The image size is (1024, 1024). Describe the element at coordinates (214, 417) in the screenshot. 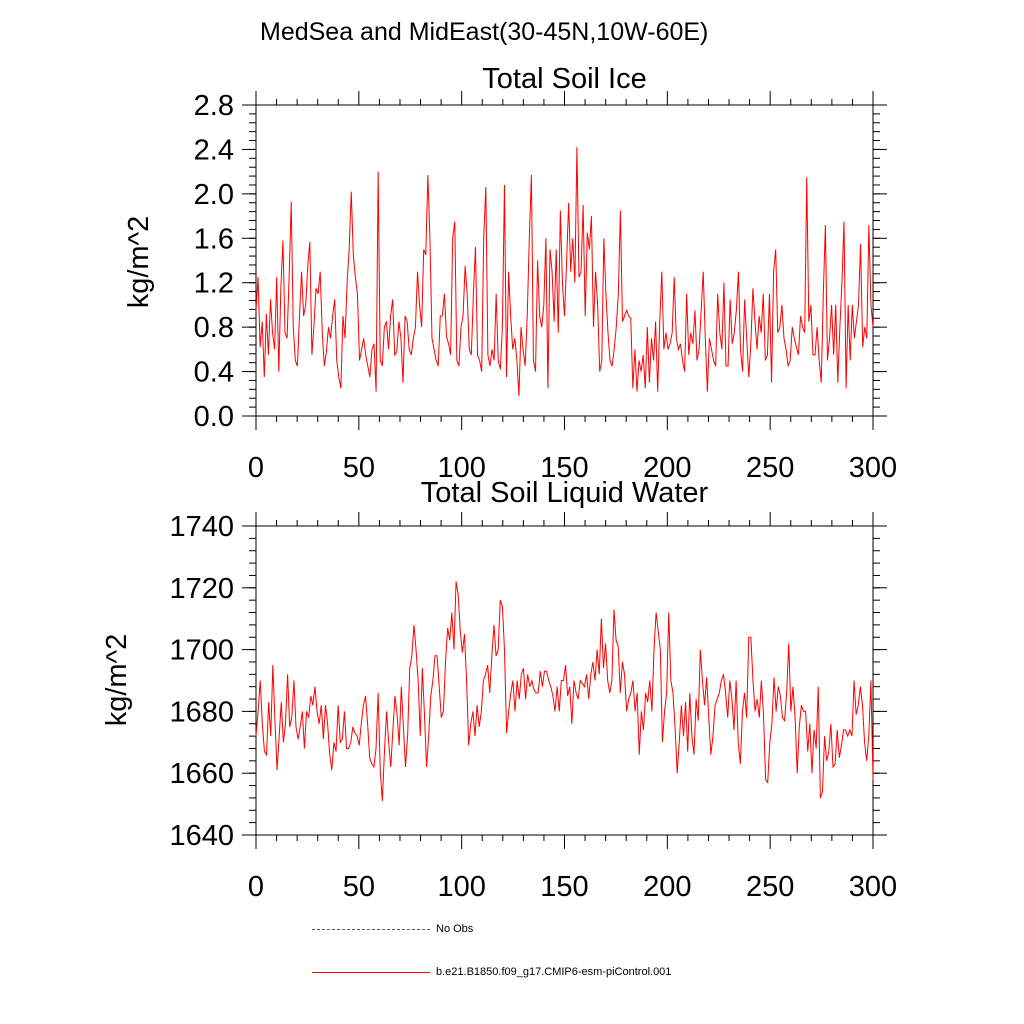

I see `y-tick-label: 0.0` at that location.